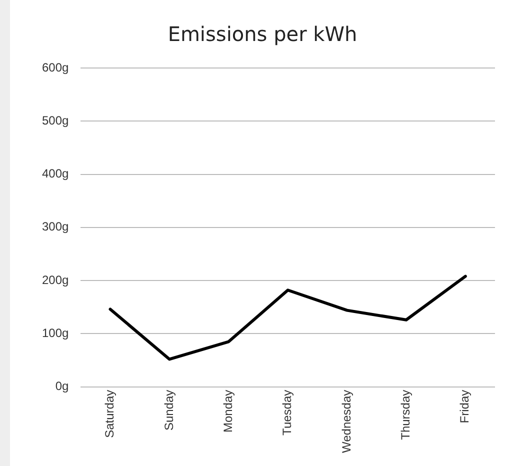  What do you see at coordinates (109, 414) in the screenshot?
I see `x-tick-label: Saturday` at bounding box center [109, 414].